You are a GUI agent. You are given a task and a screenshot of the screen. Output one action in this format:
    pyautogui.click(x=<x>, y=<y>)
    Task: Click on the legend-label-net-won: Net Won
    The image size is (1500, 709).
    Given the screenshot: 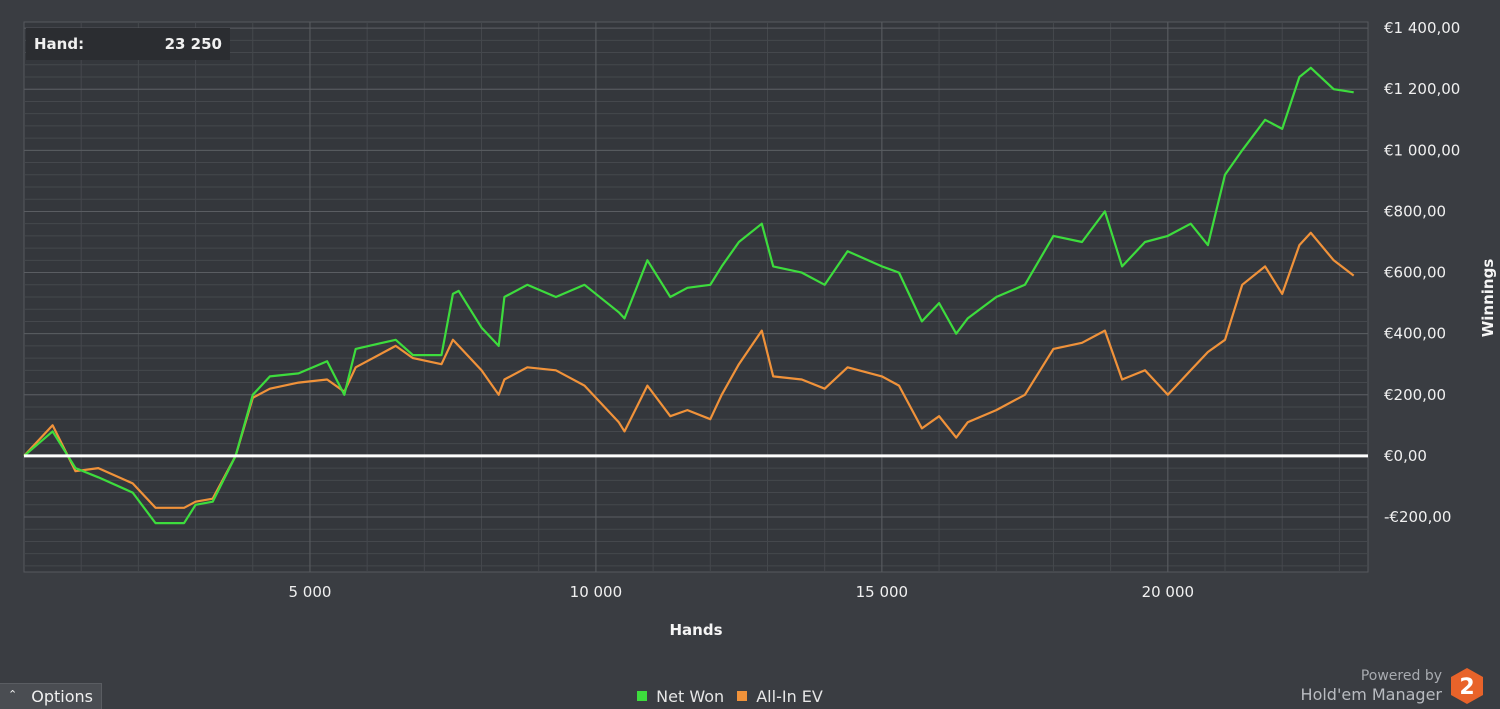 What is the action you would take?
    pyautogui.click(x=690, y=696)
    